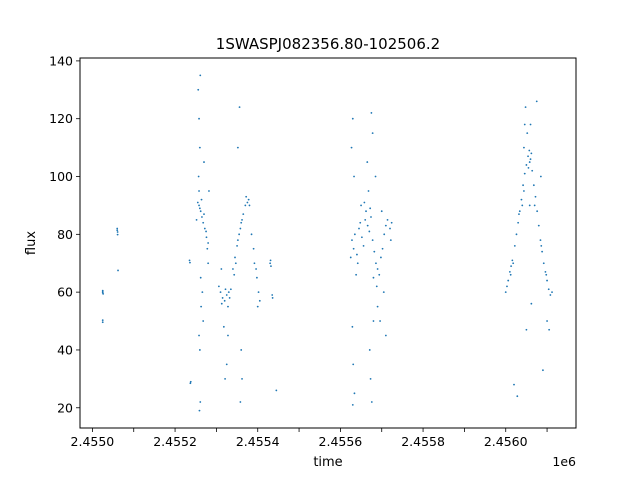 The width and height of the screenshot is (640, 480). Describe the element at coordinates (341, 441) in the screenshot. I see `x-tick-label: 2.4556` at that location.